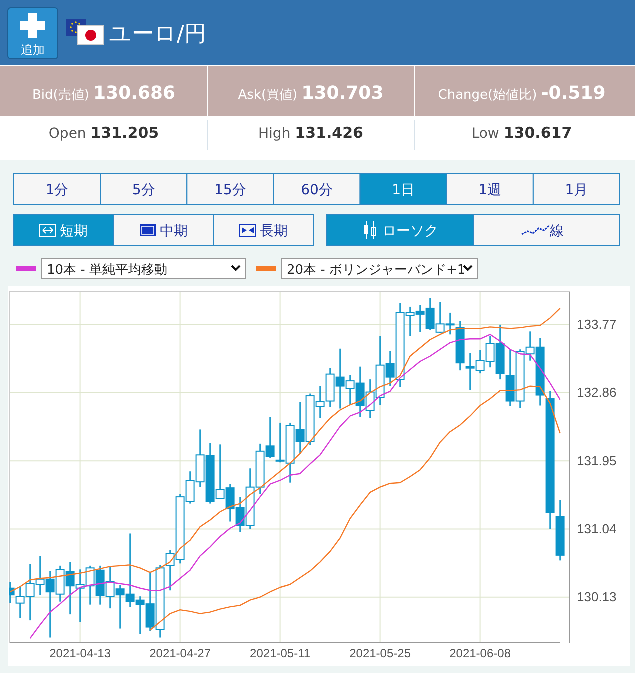  Describe the element at coordinates (481, 653) in the screenshot. I see `x-tick-label: 2021-06-08` at that location.